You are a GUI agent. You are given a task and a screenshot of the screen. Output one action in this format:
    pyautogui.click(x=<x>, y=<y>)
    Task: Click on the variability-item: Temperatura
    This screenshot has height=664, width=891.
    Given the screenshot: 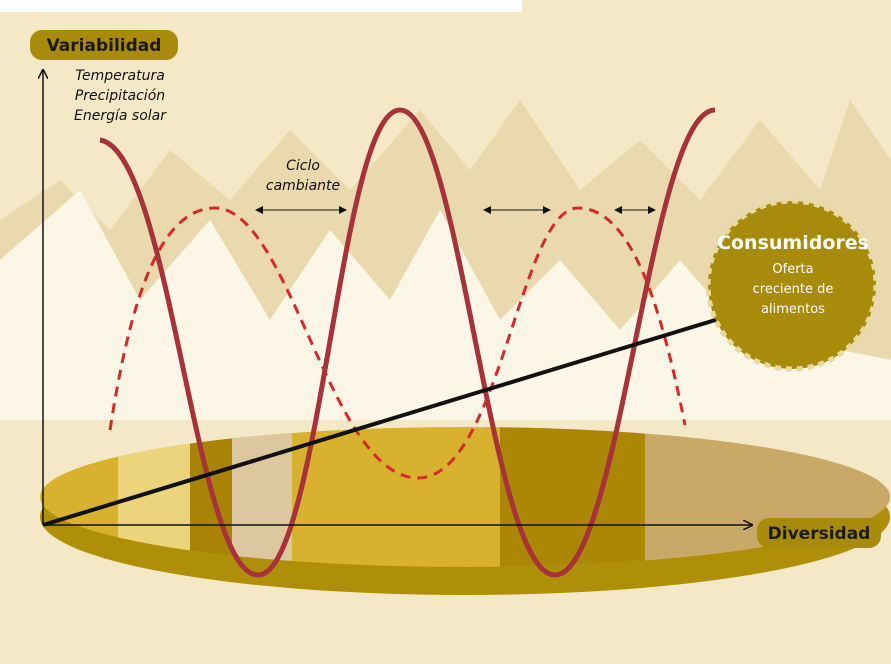 What is the action you would take?
    pyautogui.click(x=120, y=76)
    